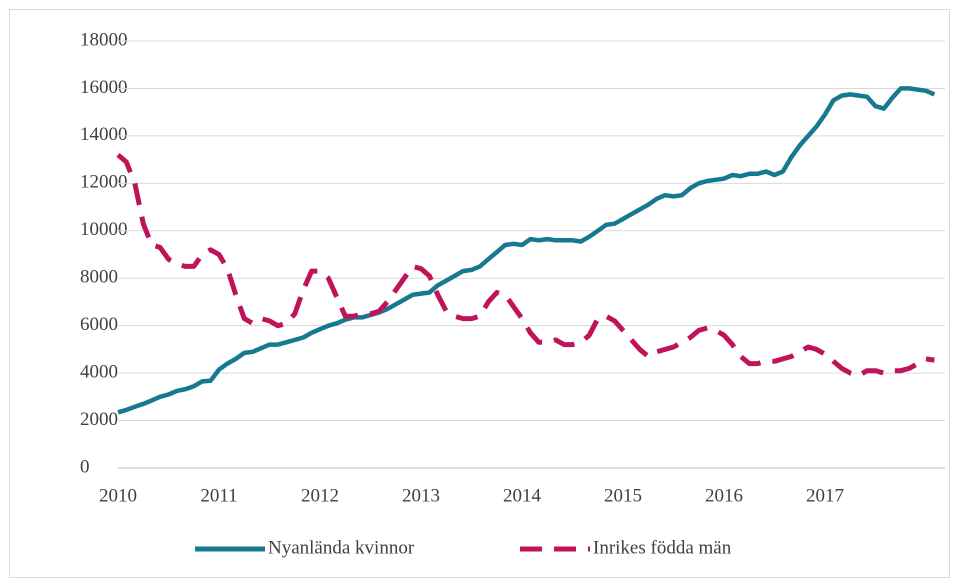  What do you see at coordinates (341, 547) in the screenshot?
I see `legend-label: Nyanlända kvinnor` at bounding box center [341, 547].